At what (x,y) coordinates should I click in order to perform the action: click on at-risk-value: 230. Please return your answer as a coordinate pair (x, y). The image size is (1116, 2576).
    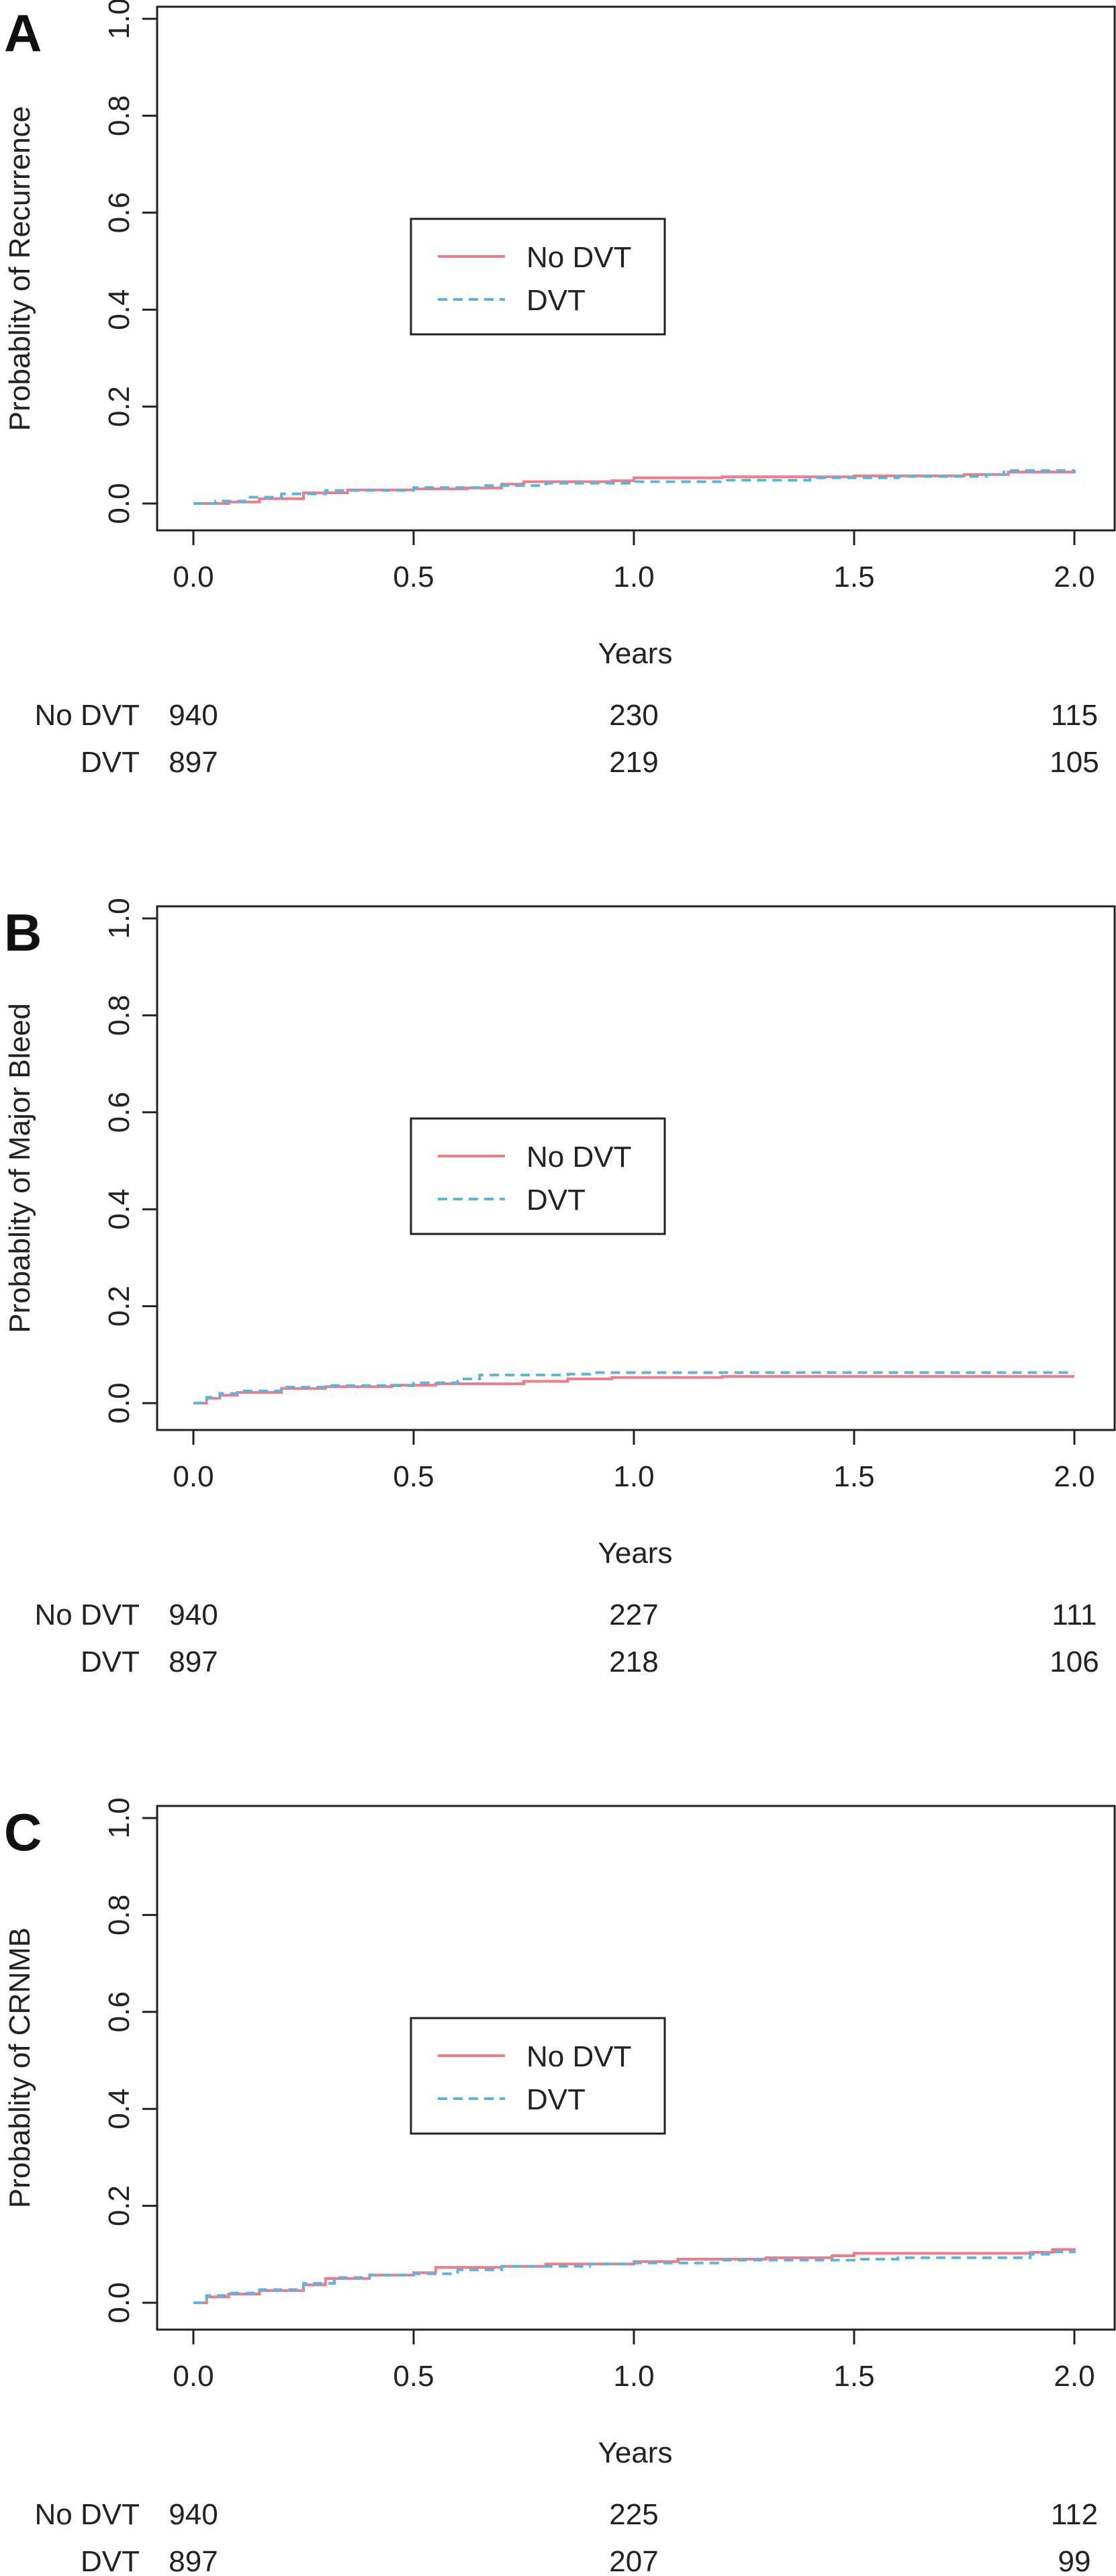
    Looking at the image, I should click on (633, 715).